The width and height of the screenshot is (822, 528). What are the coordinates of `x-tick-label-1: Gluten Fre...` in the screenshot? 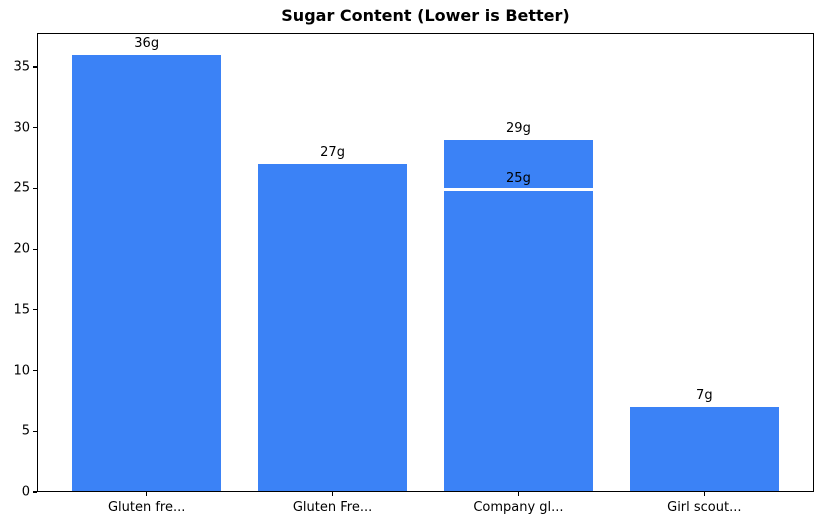 It's located at (332, 507).